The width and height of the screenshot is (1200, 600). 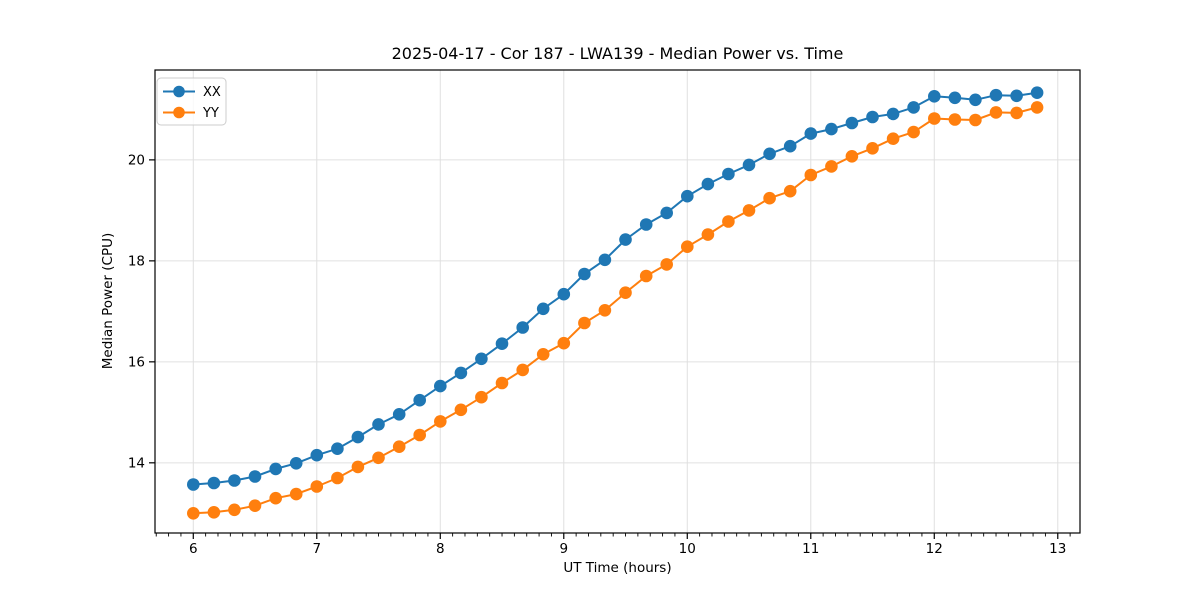 I want to click on y-tick-label: 16, so click(x=136, y=362).